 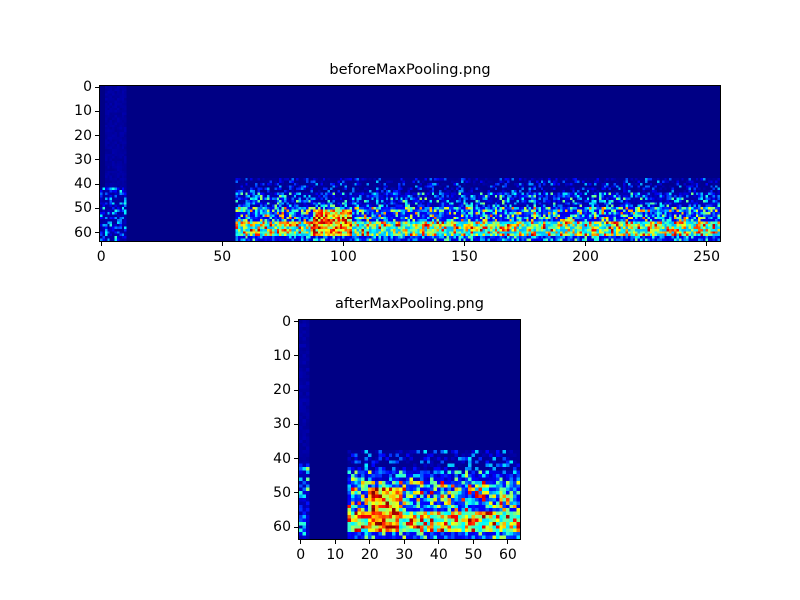 What do you see at coordinates (404, 555) in the screenshot?
I see `x-tick-label: 30` at bounding box center [404, 555].